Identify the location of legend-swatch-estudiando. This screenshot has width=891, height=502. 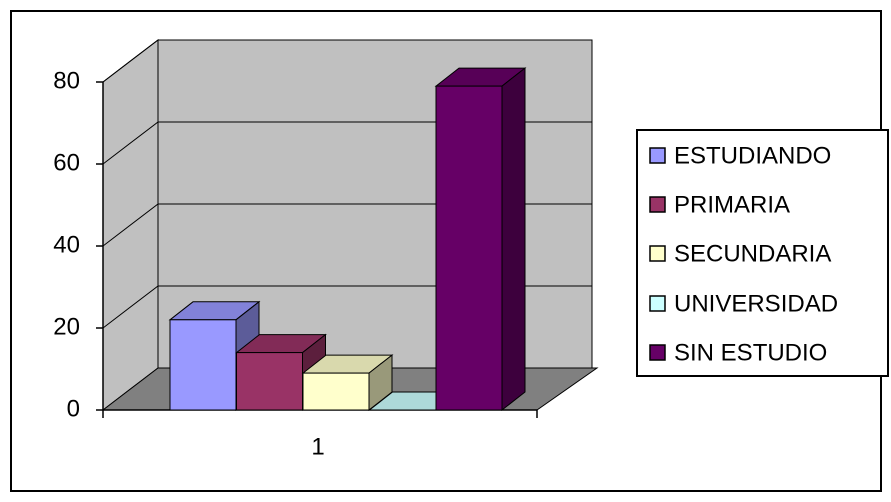
(657, 155).